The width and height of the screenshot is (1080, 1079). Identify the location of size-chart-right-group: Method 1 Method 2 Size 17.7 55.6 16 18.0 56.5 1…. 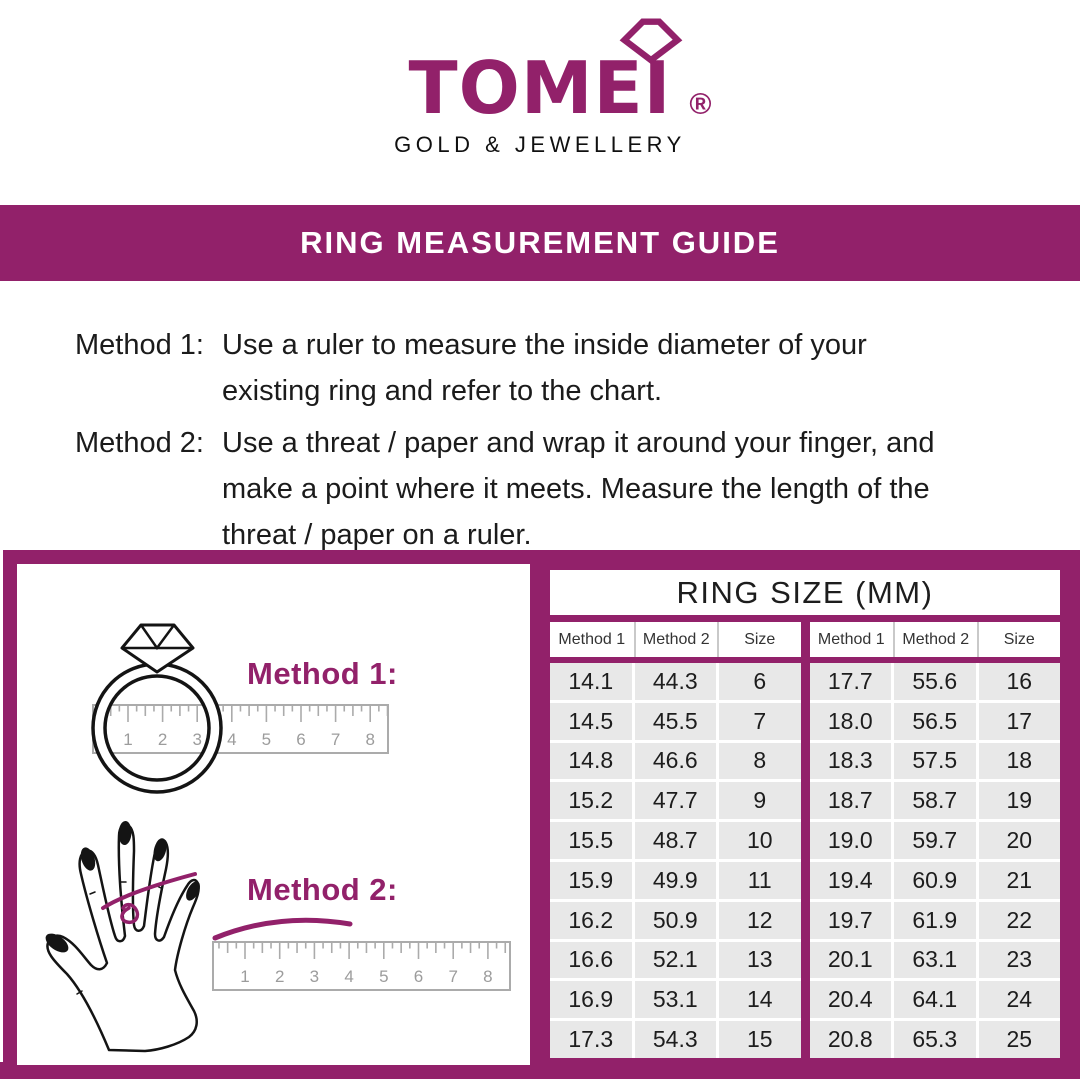
(935, 840).